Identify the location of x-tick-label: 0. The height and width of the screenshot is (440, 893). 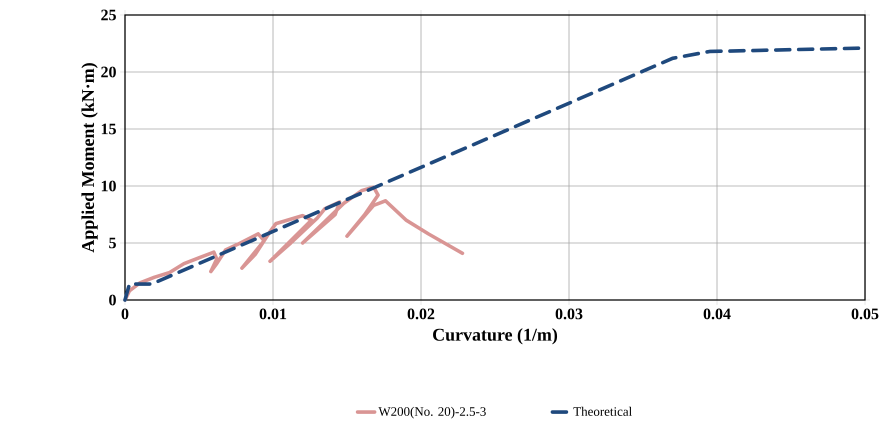
(125, 314).